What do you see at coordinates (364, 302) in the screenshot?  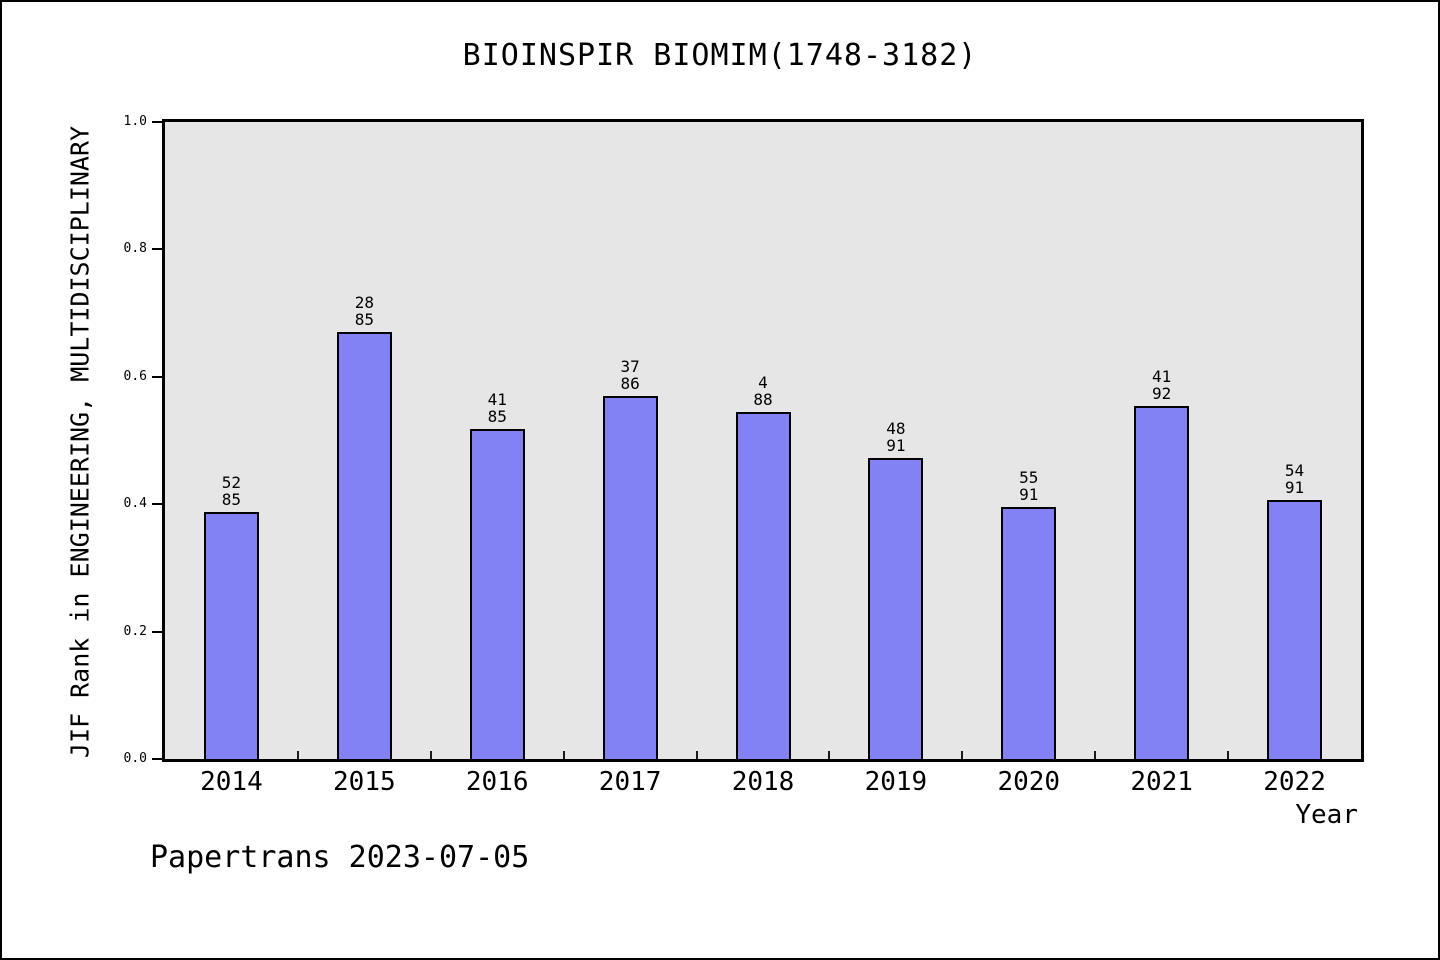 I see `bar-rank-value: 28` at bounding box center [364, 302].